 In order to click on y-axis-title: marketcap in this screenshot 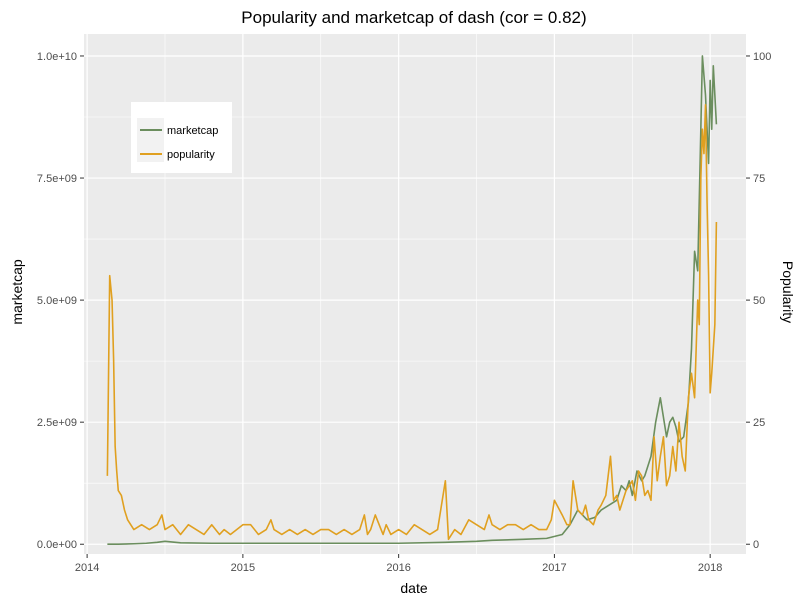, I will do `click(17, 292)`.